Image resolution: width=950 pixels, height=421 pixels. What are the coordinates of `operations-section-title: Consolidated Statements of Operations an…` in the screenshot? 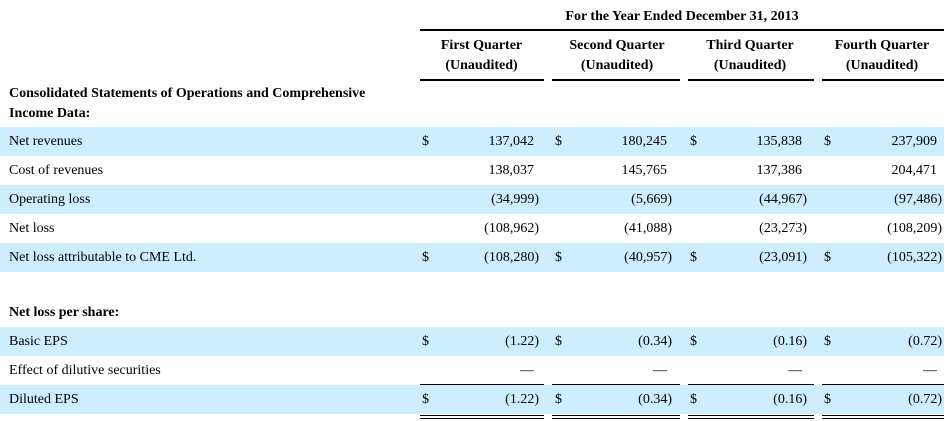 It's located at (219, 104).